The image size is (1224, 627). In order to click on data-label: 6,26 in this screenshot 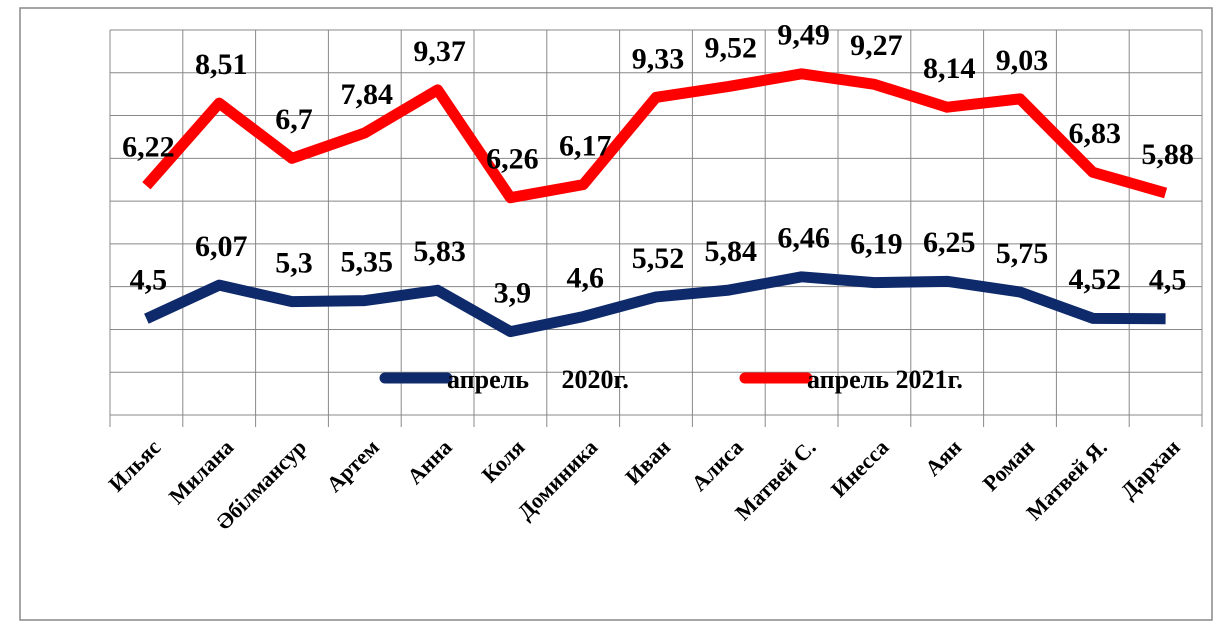, I will do `click(512, 159)`.